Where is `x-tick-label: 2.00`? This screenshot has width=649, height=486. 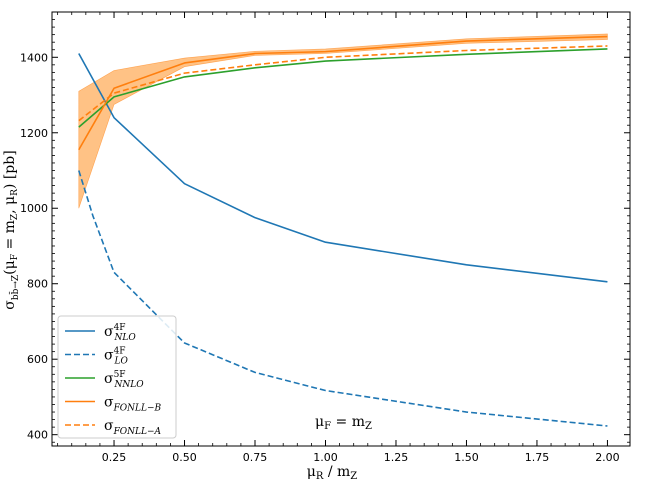
x-tick-label: 2.00 is located at coordinates (607, 457).